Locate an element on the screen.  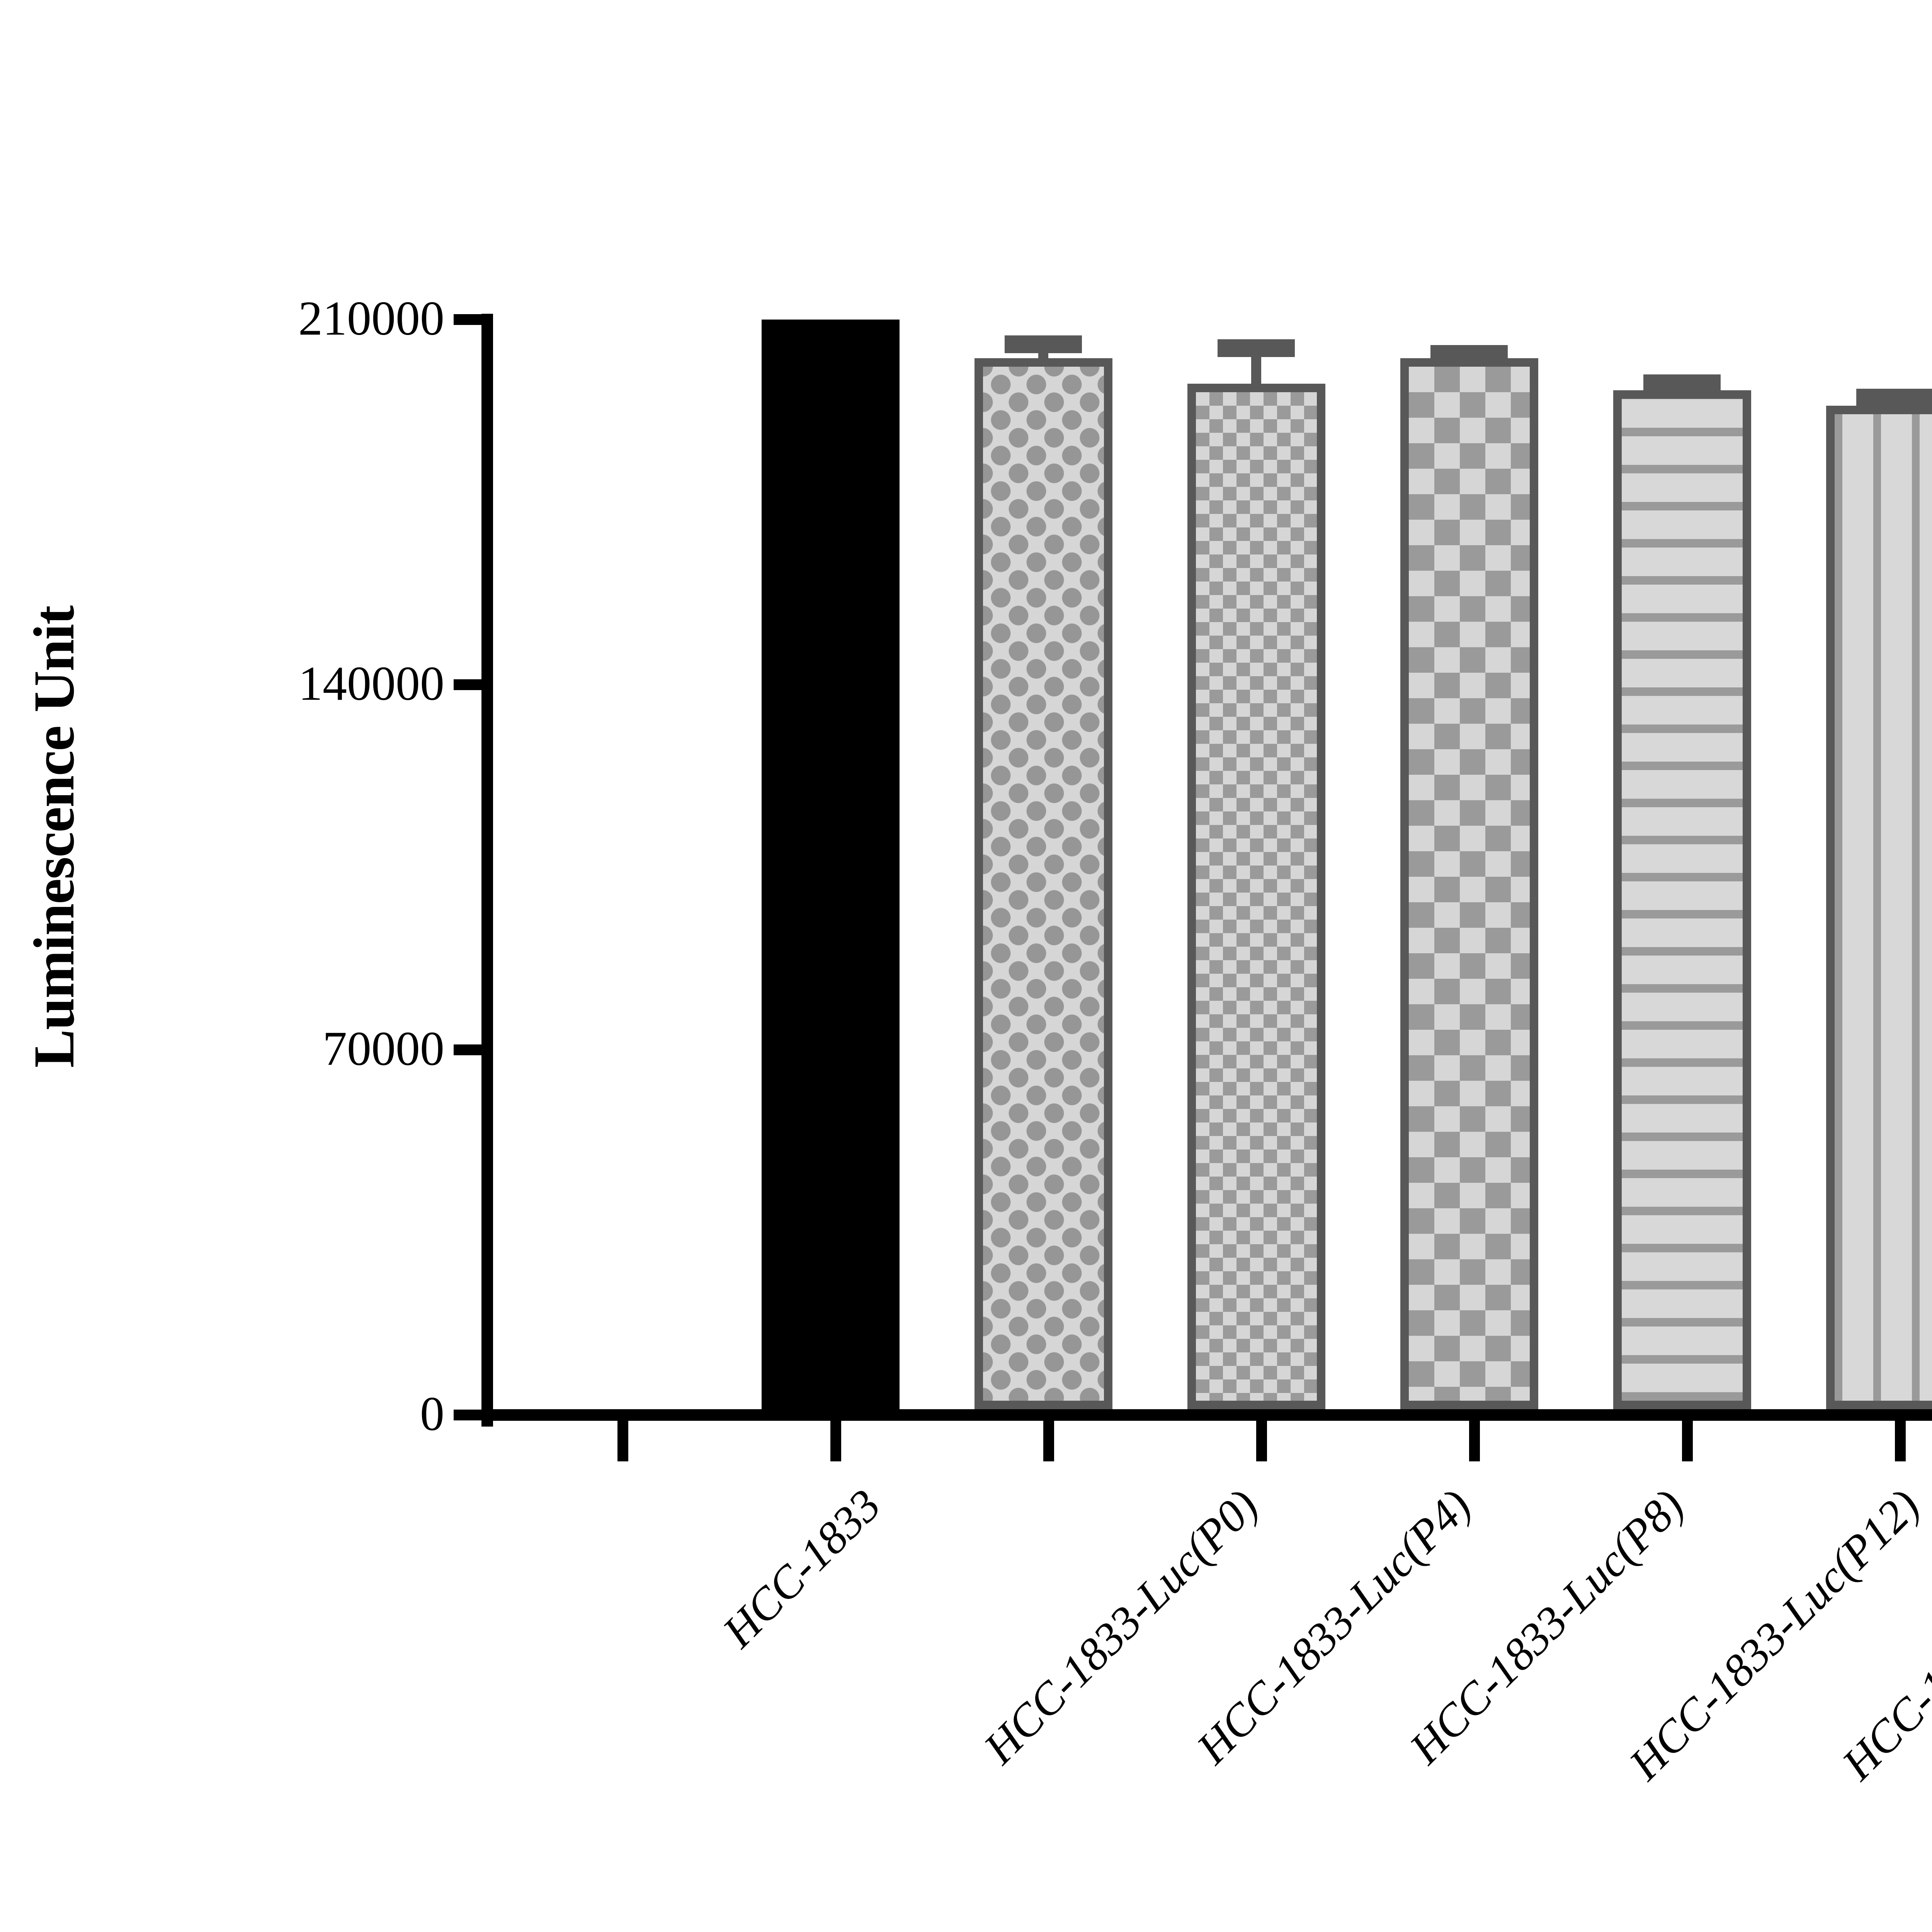
error-bar-cap-p8 is located at coordinates (1256, 348).